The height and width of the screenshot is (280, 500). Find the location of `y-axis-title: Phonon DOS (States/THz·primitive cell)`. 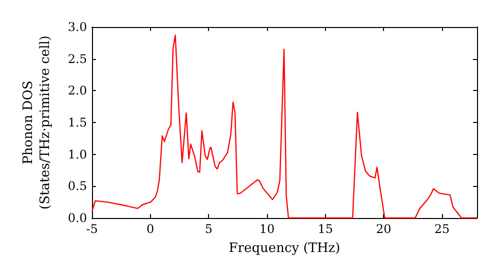

y-axis-title: Phonon DOS (States/THz·primitive cell) is located at coordinates (37, 122).